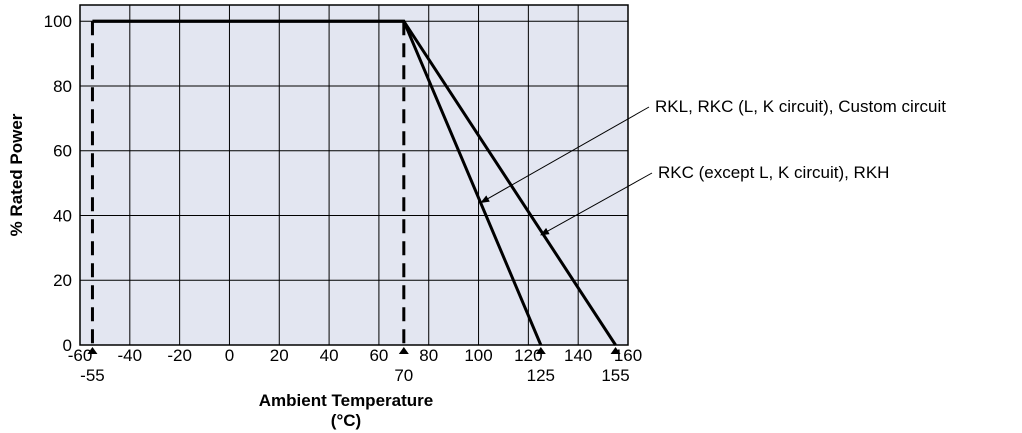  I want to click on y-tick-label: 20, so click(62, 280).